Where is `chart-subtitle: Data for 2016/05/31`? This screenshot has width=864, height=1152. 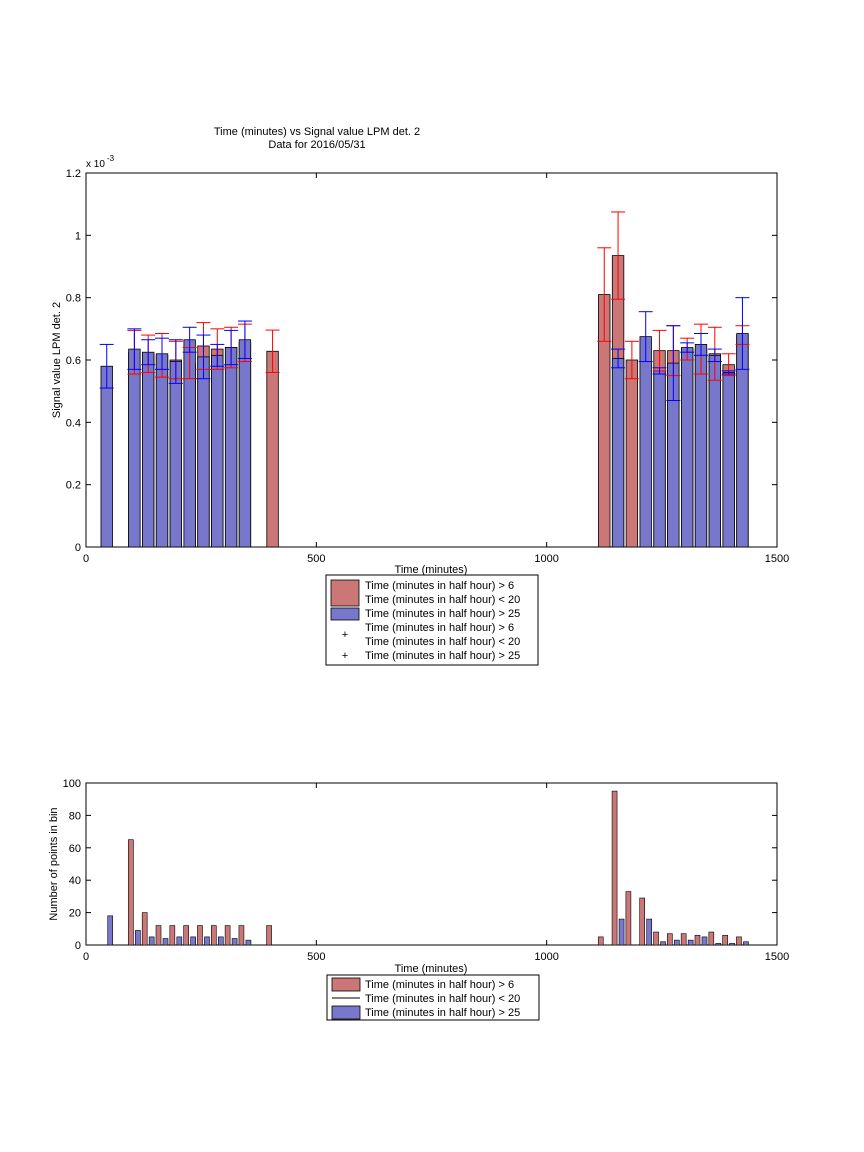
chart-subtitle: Data for 2016/05/31 is located at coordinates (316, 145).